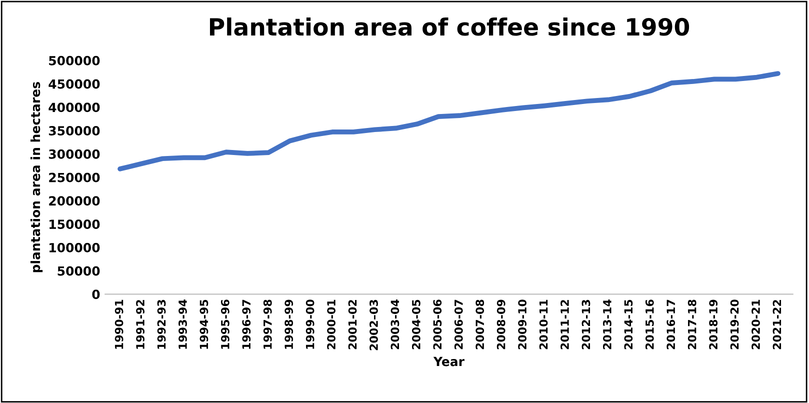 The image size is (809, 403). What do you see at coordinates (671, 325) in the screenshot?
I see `x-tick-label: 2016-17` at bounding box center [671, 325].